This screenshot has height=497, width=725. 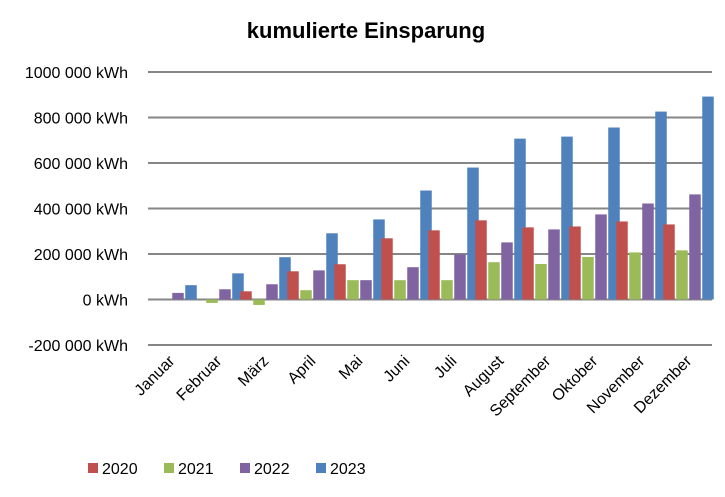 What do you see at coordinates (567, 218) in the screenshot?
I see `bar-2023-September` at bounding box center [567, 218].